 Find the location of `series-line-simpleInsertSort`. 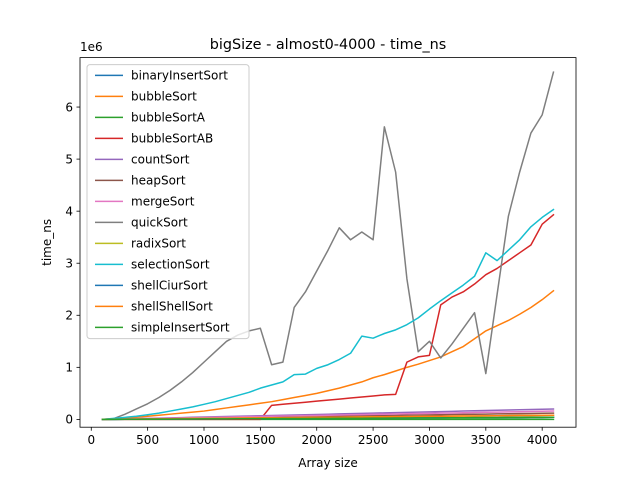

series-line-simpleInsertSort is located at coordinates (328, 418).